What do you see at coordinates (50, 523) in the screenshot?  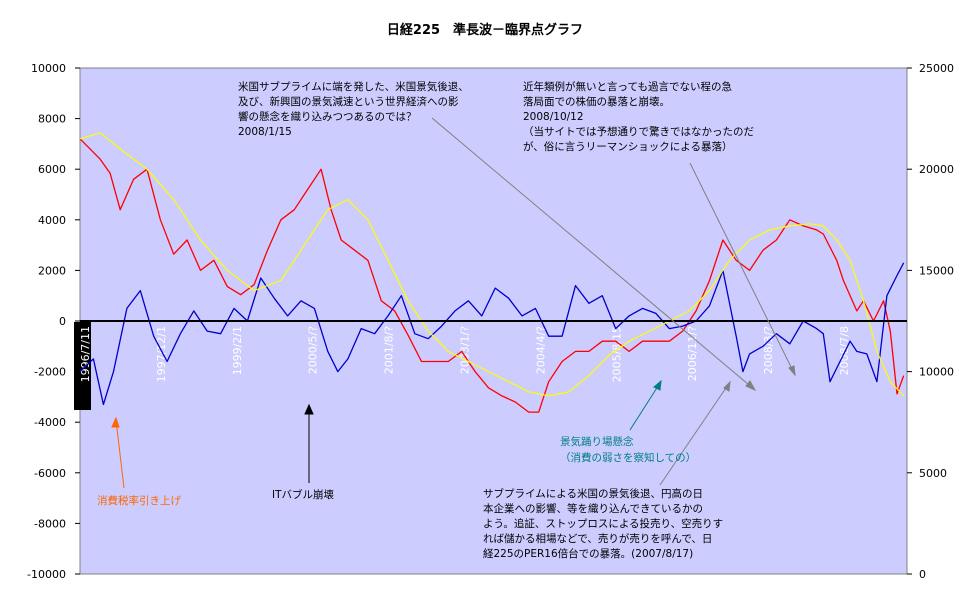 I see `left-tick-label: -8000` at bounding box center [50, 523].